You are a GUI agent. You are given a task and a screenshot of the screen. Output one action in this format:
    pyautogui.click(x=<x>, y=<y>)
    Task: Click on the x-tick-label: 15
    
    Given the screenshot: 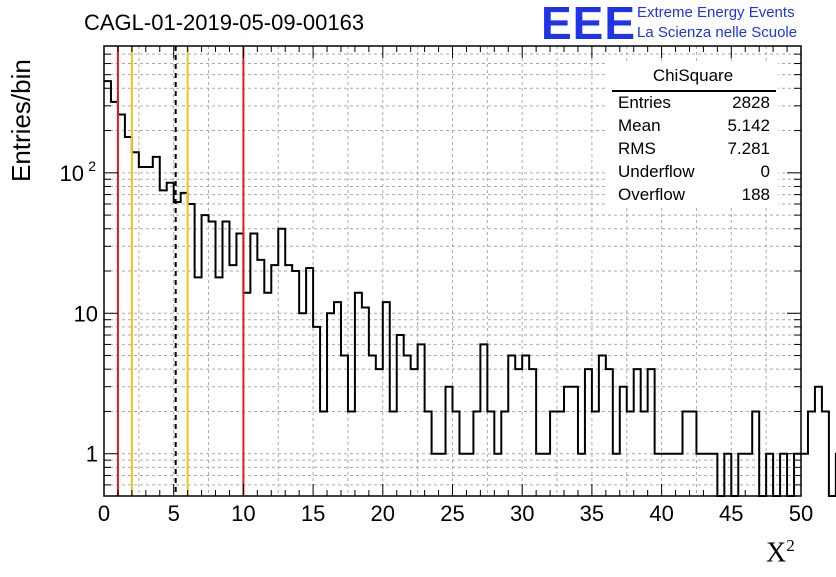 What is the action you would take?
    pyautogui.click(x=313, y=513)
    